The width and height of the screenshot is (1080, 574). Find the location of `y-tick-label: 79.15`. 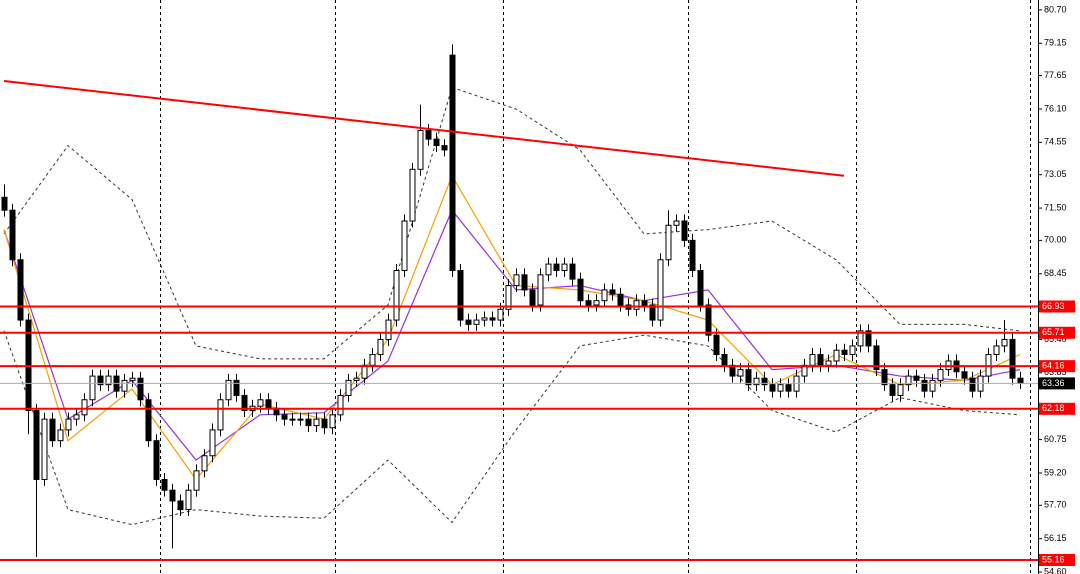

y-tick-label: 79.15 is located at coordinates (1055, 43).